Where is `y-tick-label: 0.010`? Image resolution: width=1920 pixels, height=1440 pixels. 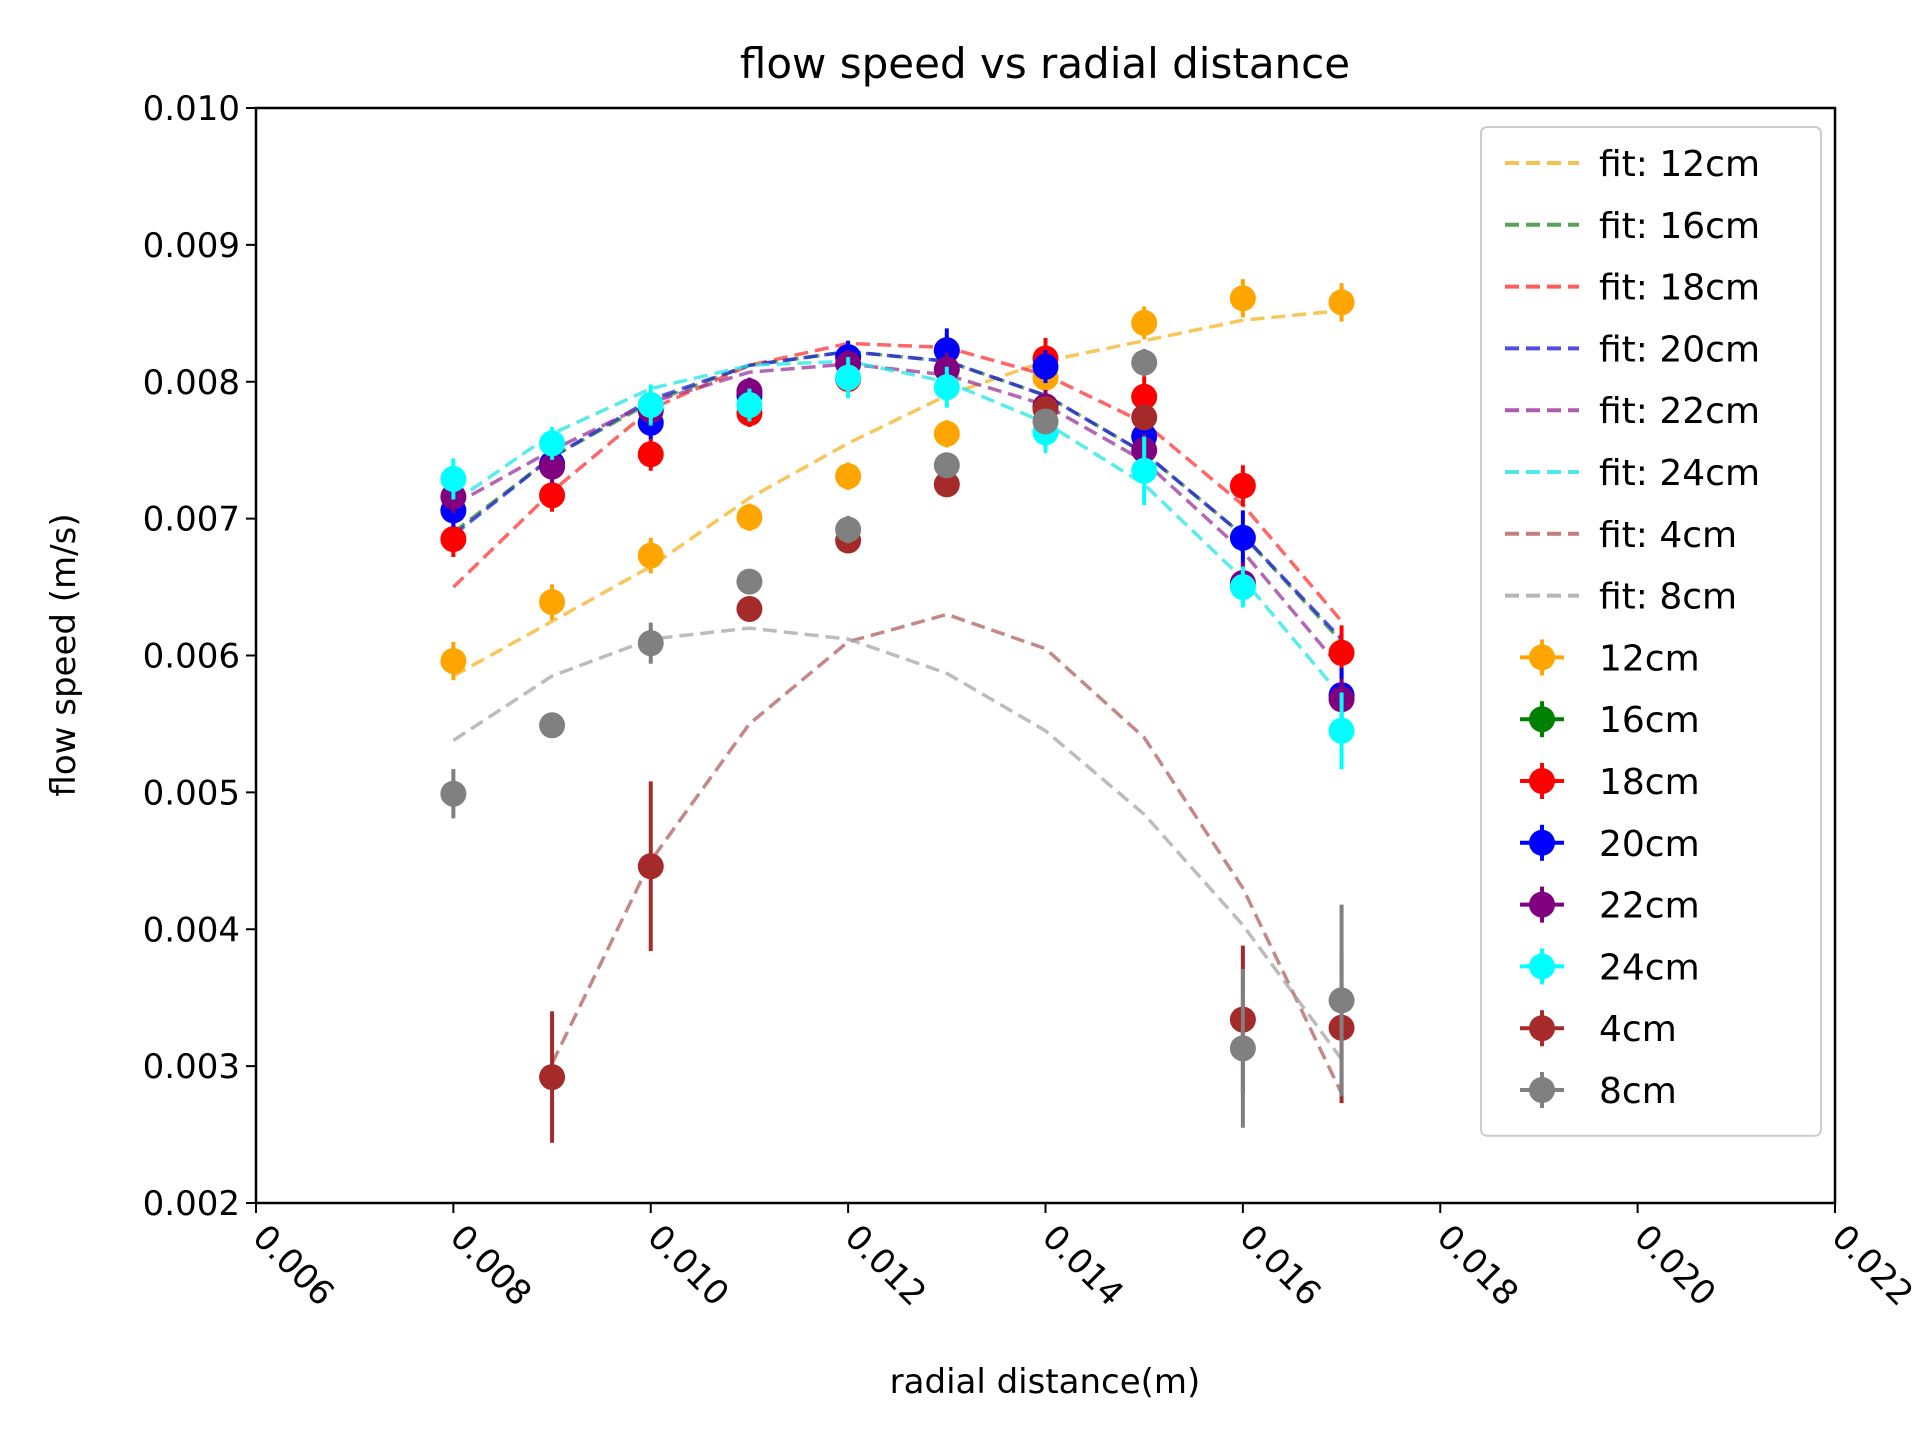
y-tick-label: 0.010 is located at coordinates (191, 109).